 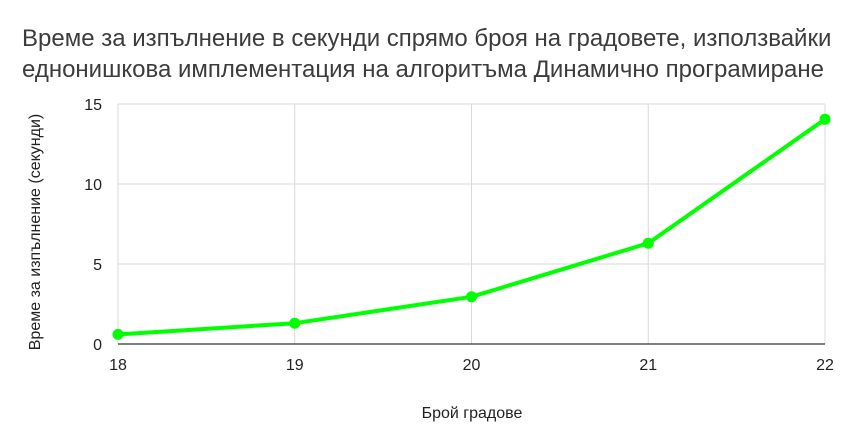 I want to click on x-tick-label: 18, so click(x=118, y=365).